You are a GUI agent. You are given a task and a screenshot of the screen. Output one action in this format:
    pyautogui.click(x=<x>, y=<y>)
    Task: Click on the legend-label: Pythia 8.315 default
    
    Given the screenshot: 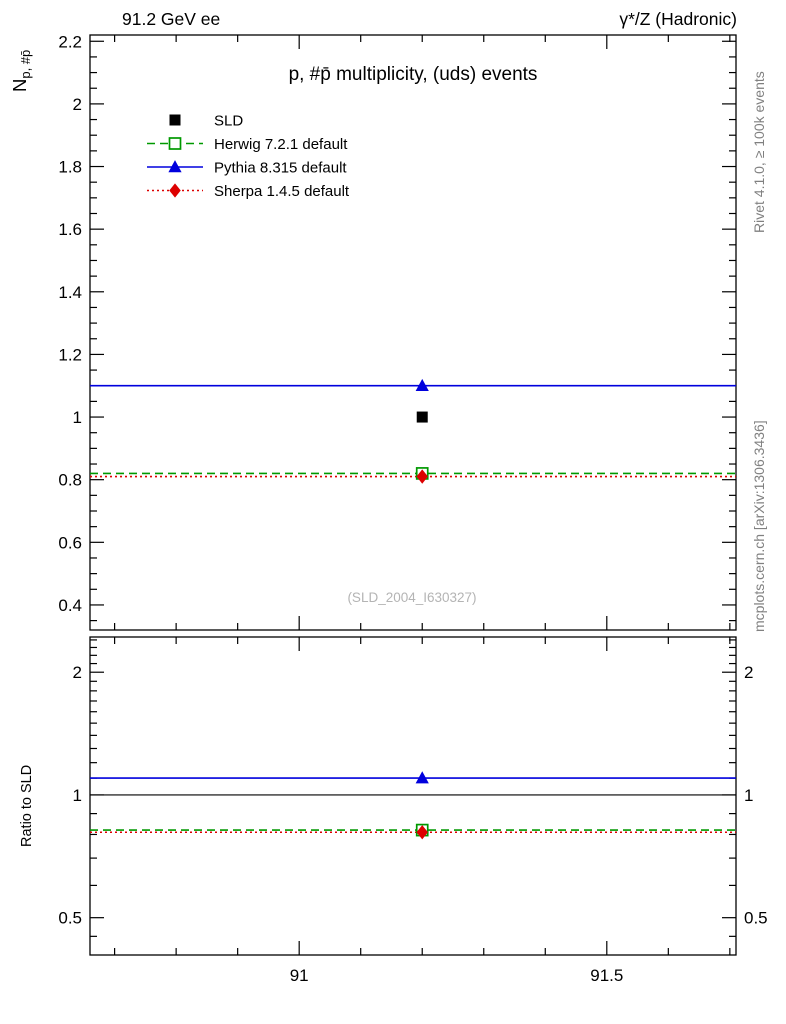 What is the action you would take?
    pyautogui.click(x=280, y=168)
    